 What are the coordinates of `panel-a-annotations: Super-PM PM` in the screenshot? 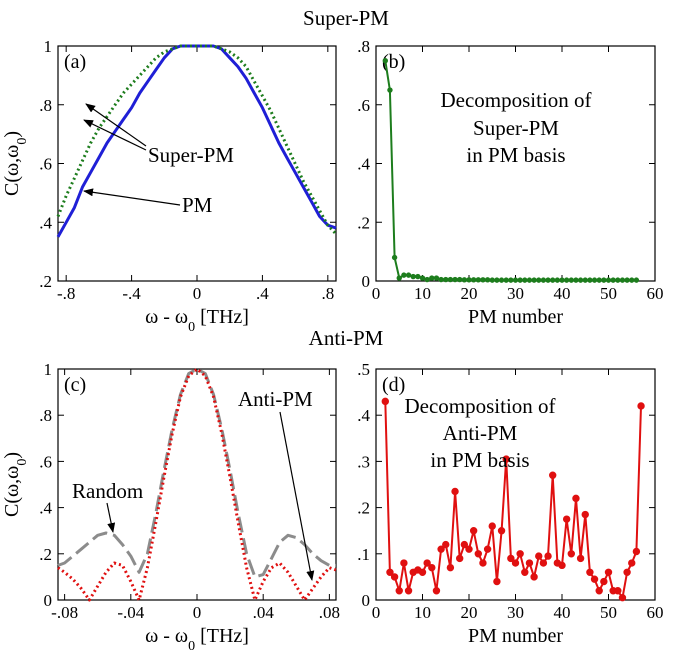 It's located at (158, 160).